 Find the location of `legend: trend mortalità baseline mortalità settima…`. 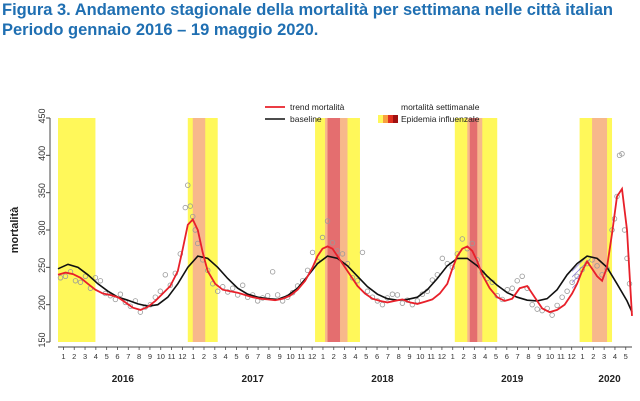

legend: trend mortalità baseline mortalità settima… is located at coordinates (372, 113).